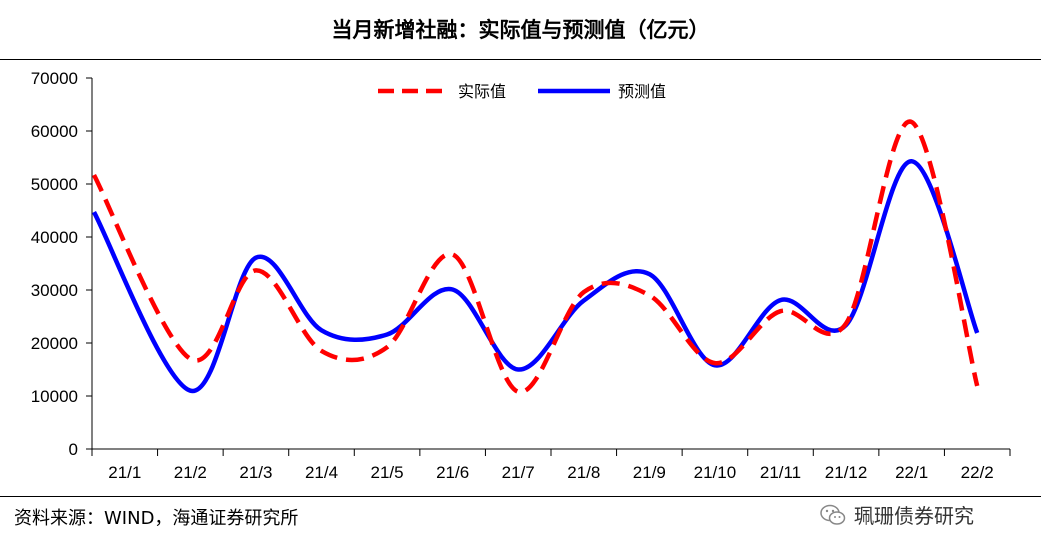 Image resolution: width=1041 pixels, height=557 pixels. What do you see at coordinates (482, 91) in the screenshot?
I see `legend-label: 实际值` at bounding box center [482, 91].